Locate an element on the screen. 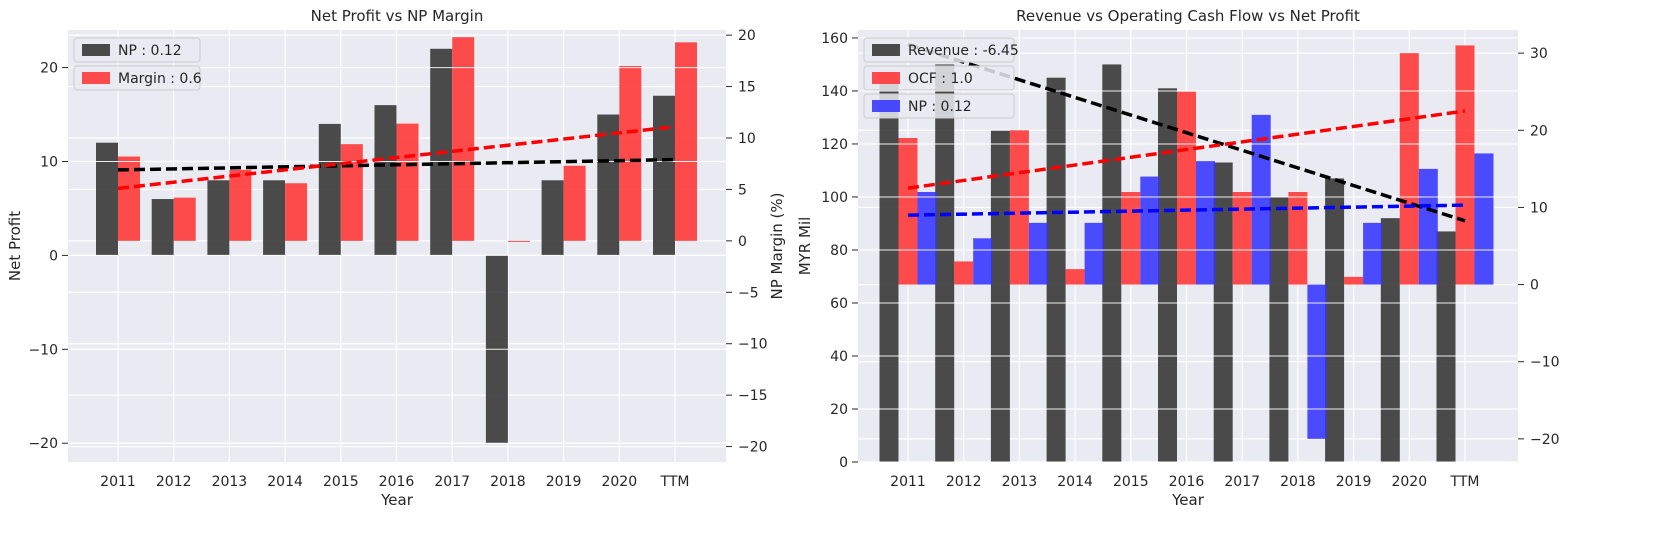  y2-tick-label: 15 is located at coordinates (747, 88).